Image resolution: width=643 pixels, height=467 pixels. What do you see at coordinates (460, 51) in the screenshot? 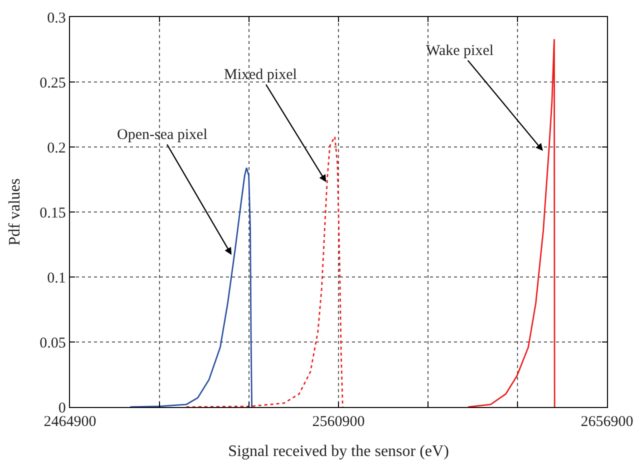
I see `annotation: Wake pixel` at bounding box center [460, 51].